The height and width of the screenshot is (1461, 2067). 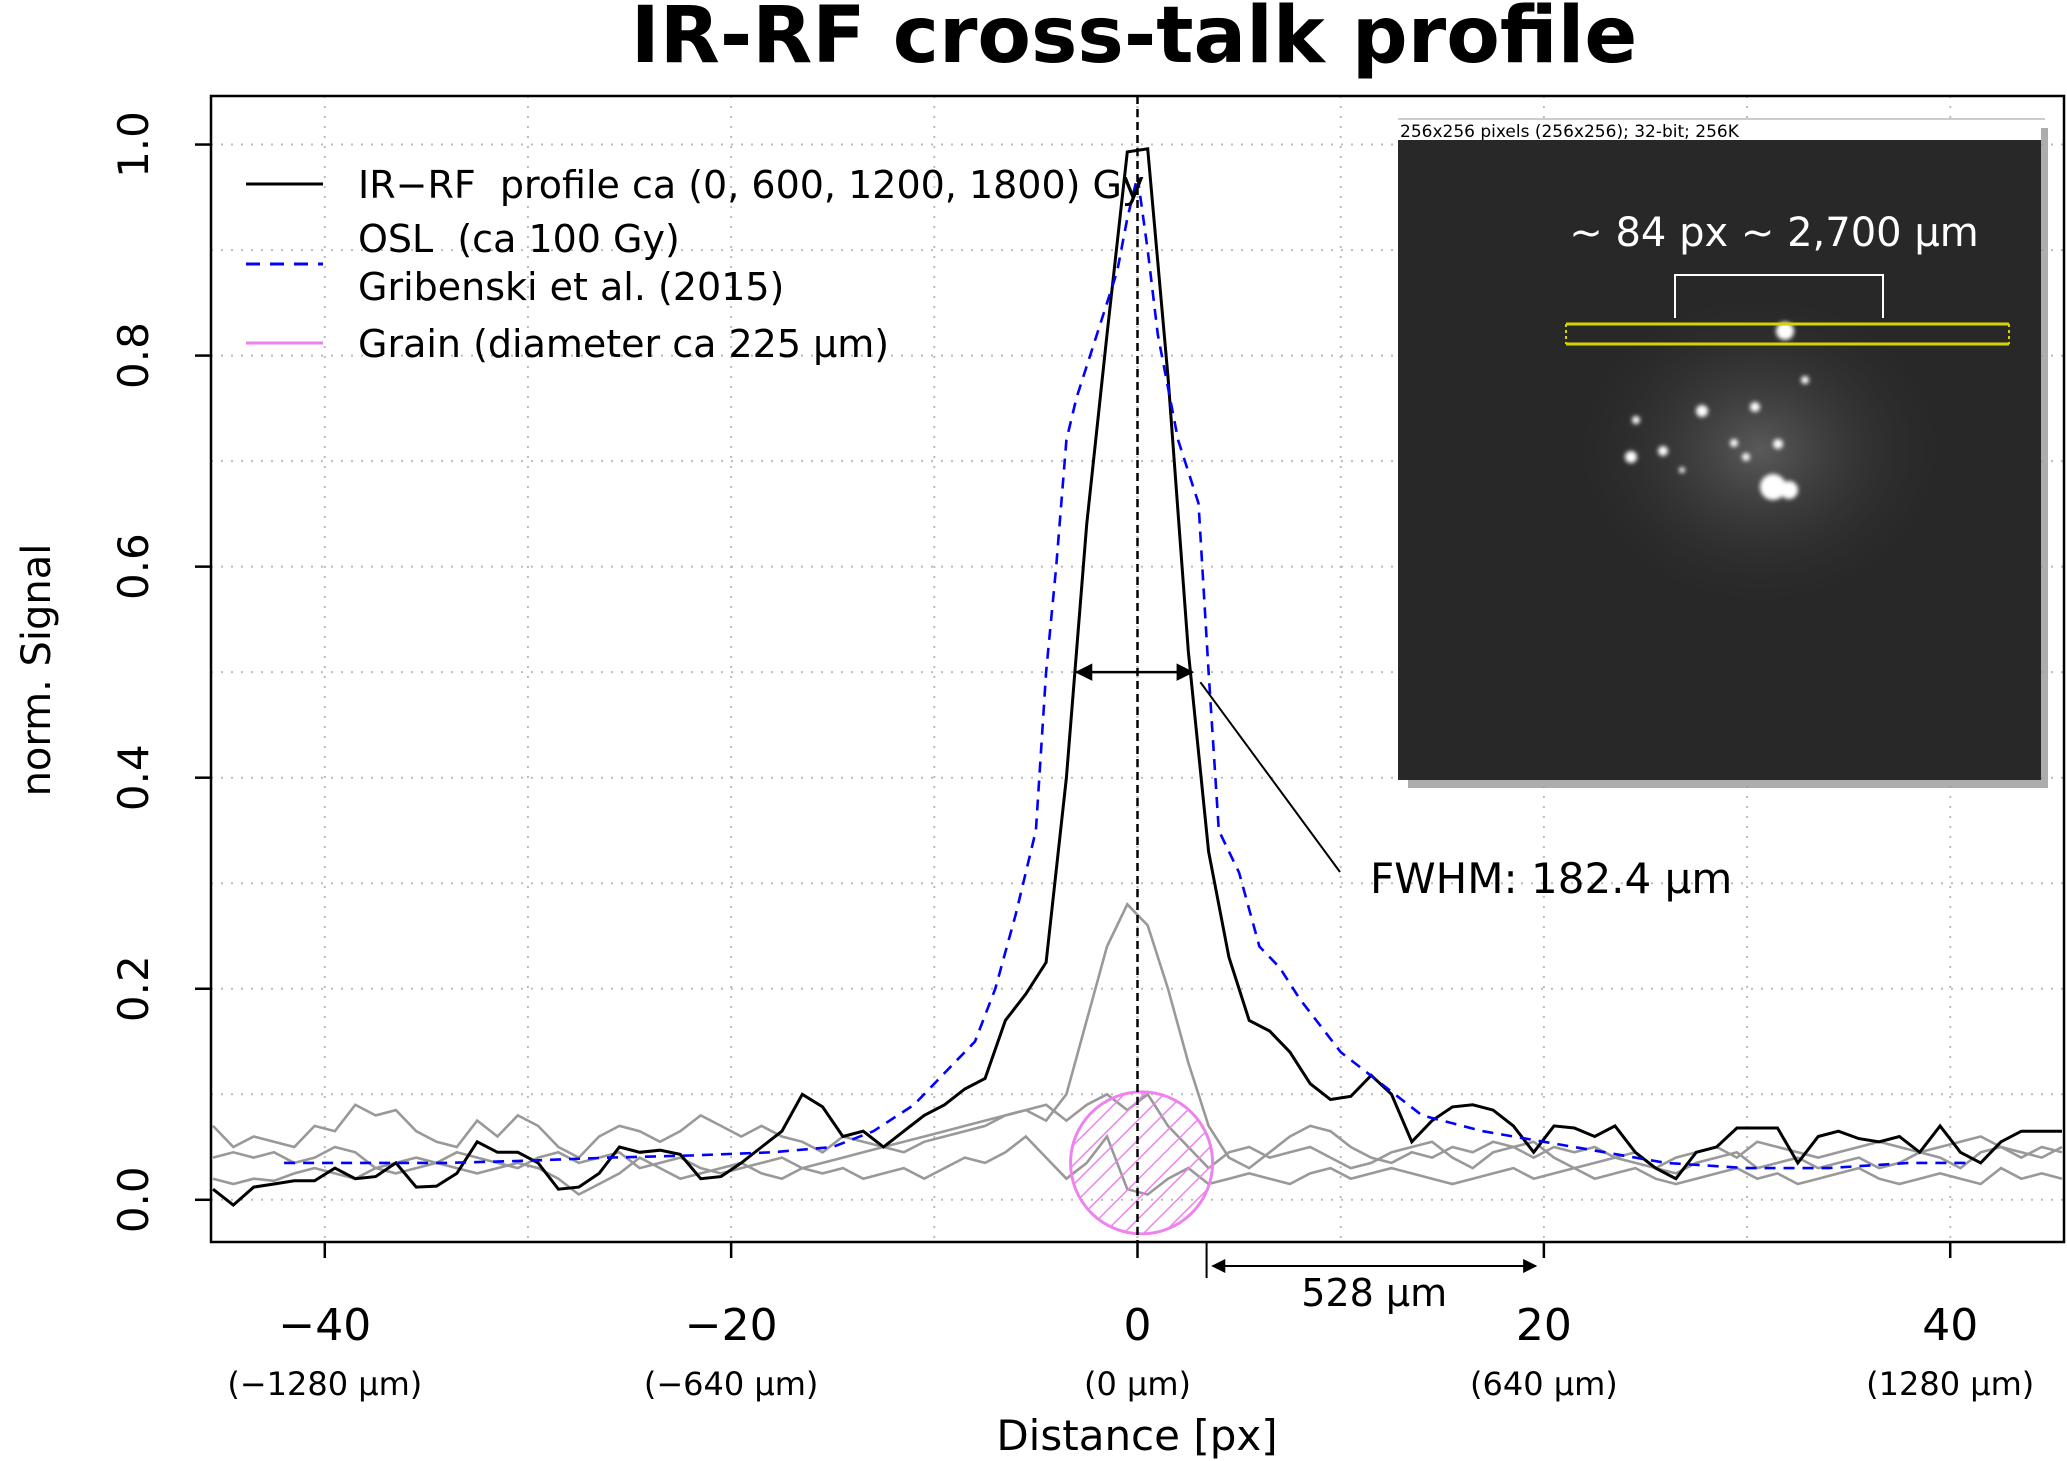 I want to click on inset-measure-label: ~ 84 px ~ 2,700 μm, so click(x=1774, y=233).